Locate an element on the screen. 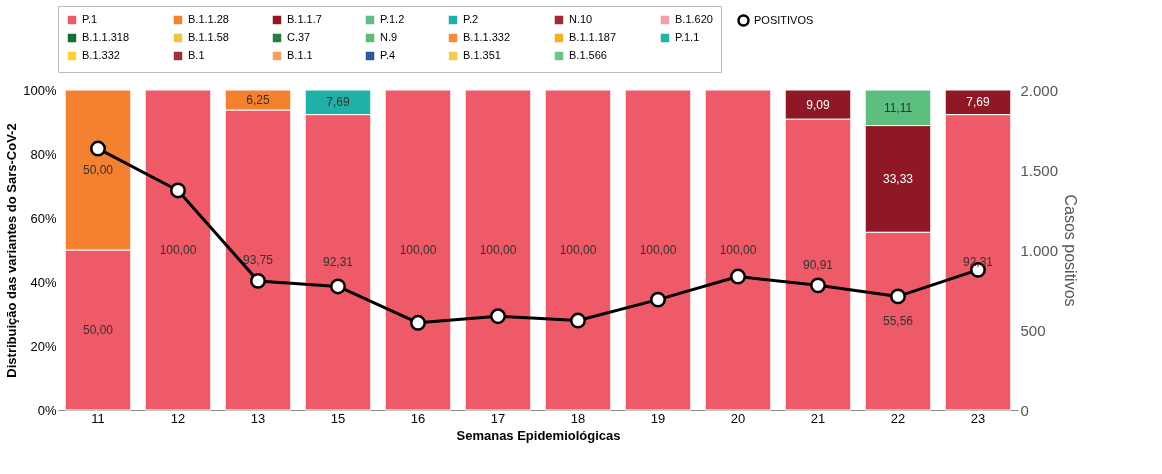  x-tick-label: 15 is located at coordinates (338, 418).